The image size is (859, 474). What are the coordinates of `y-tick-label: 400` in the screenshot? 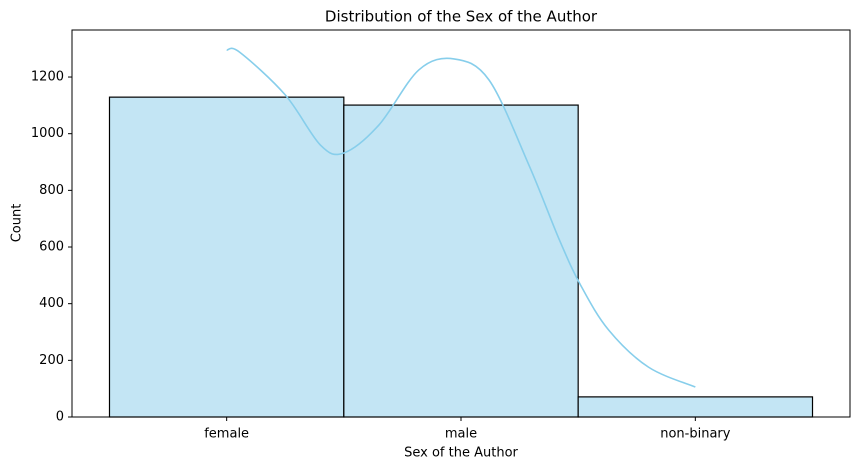 It's located at (51, 303).